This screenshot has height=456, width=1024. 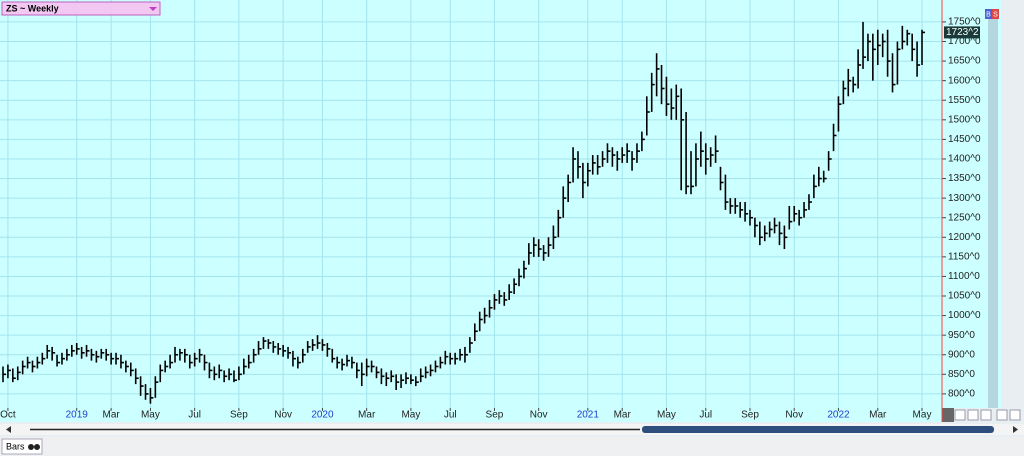 I want to click on buy-label: B, so click(x=988, y=14).